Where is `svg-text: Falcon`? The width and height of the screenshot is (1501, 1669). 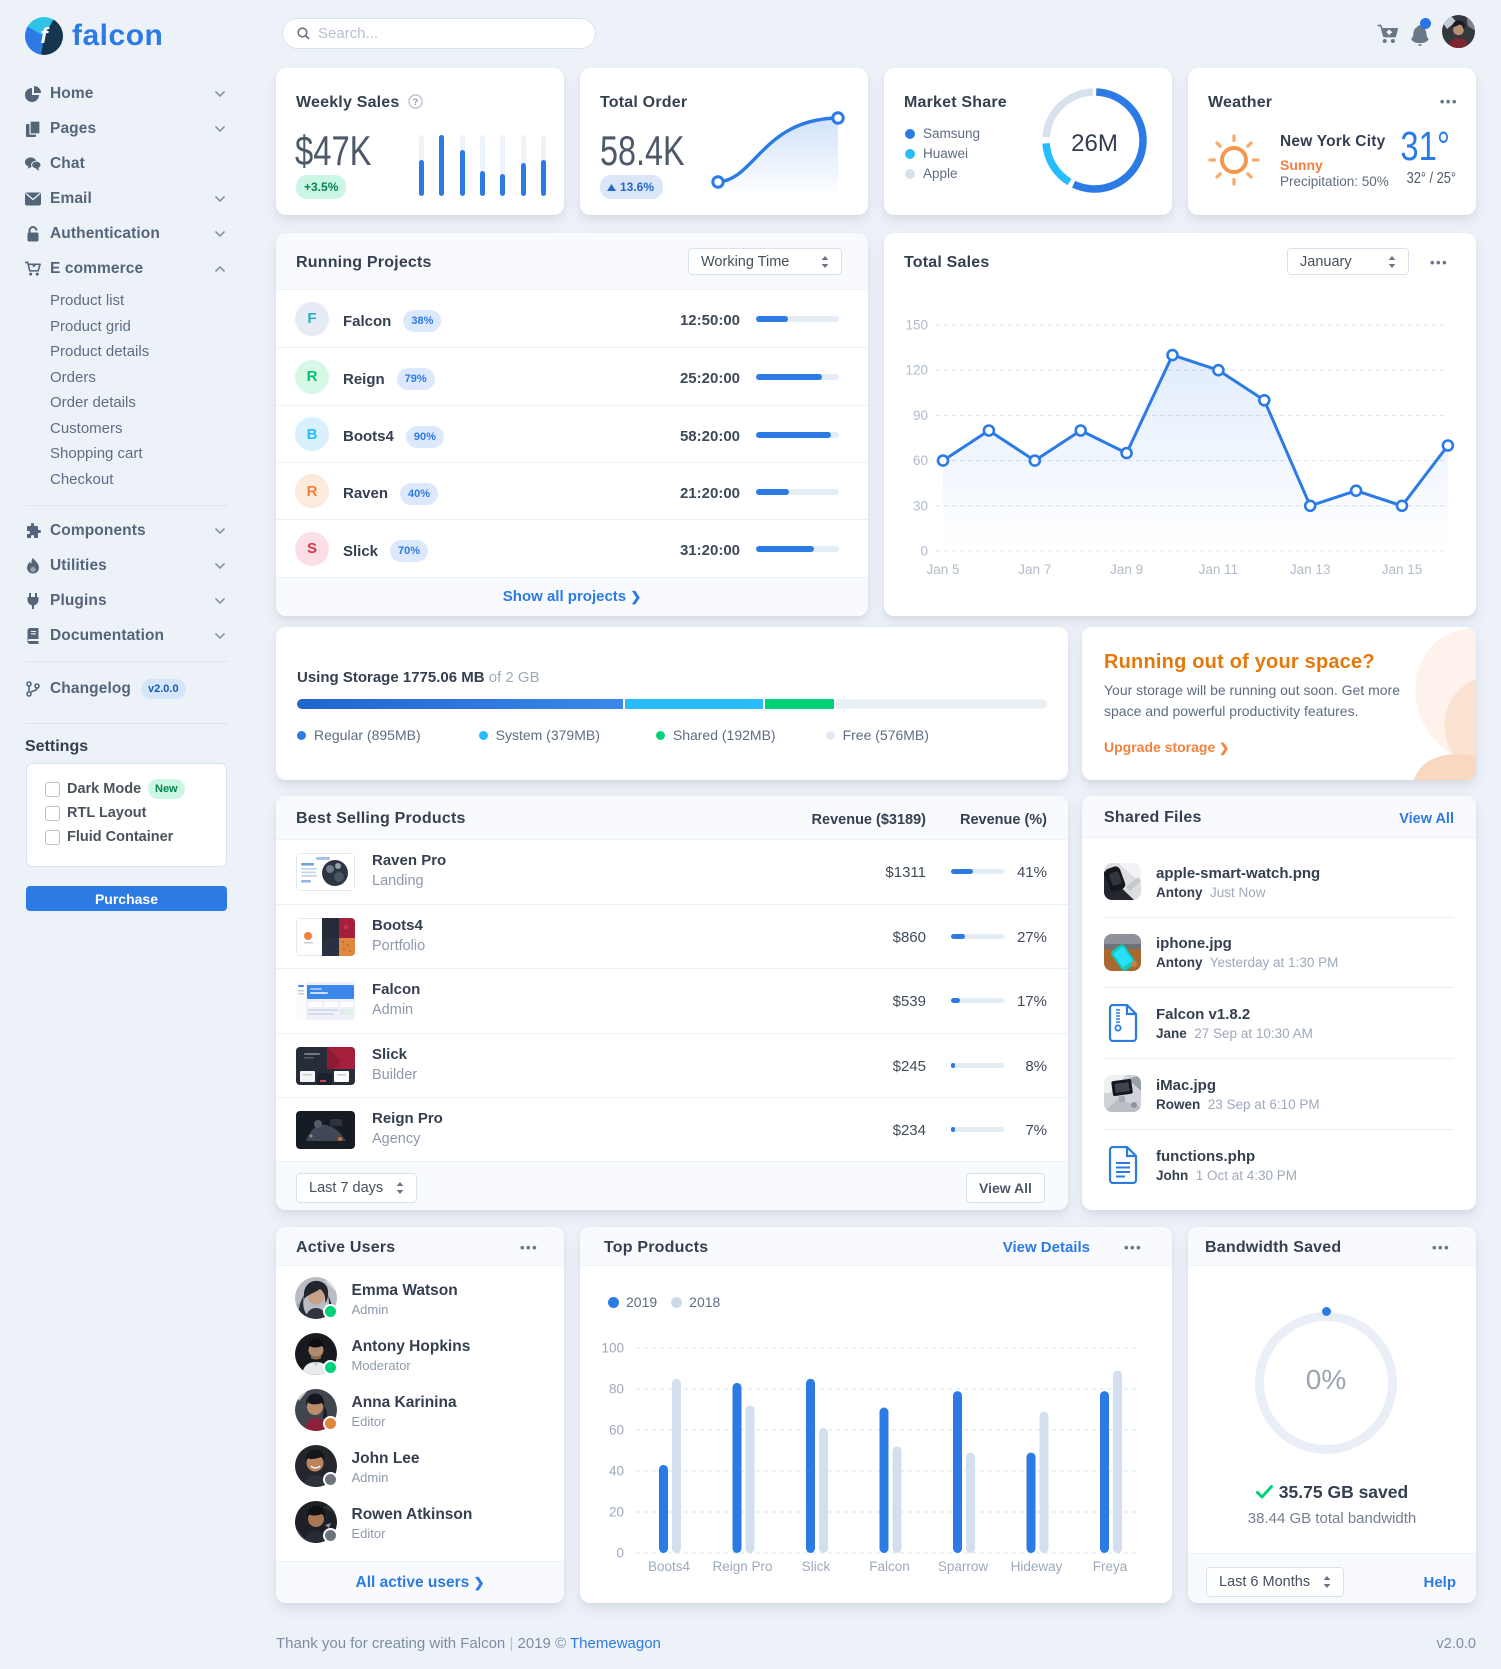 svg-text: Falcon is located at coordinates (889, 1566).